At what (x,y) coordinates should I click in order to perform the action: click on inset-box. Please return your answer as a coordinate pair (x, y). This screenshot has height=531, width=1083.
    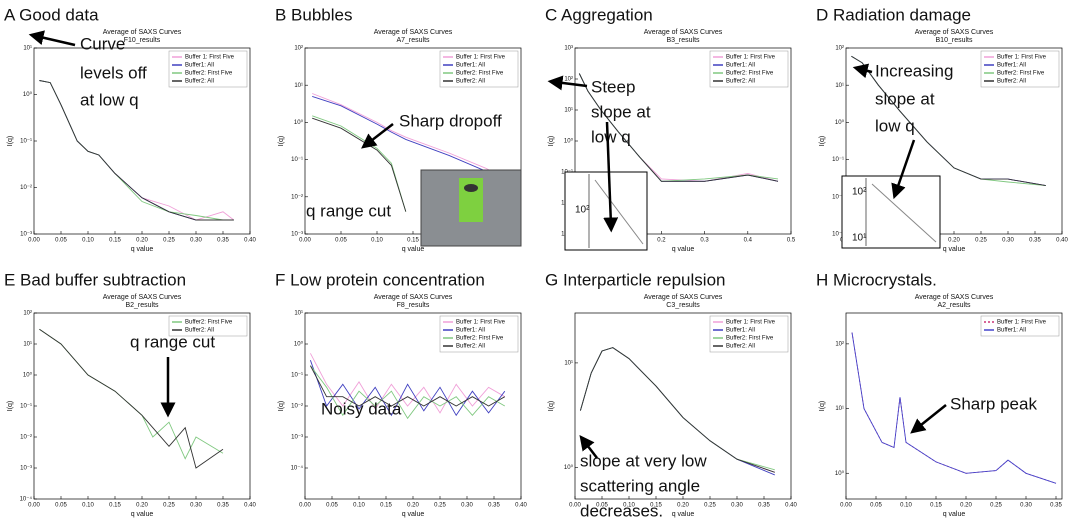
    Looking at the image, I should click on (891, 212).